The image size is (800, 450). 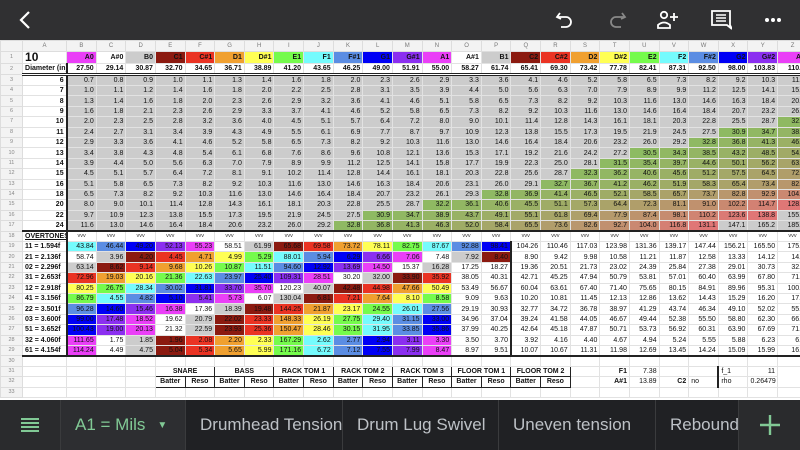 I want to click on overtone-cell: 37.99, so click(x=466, y=330).